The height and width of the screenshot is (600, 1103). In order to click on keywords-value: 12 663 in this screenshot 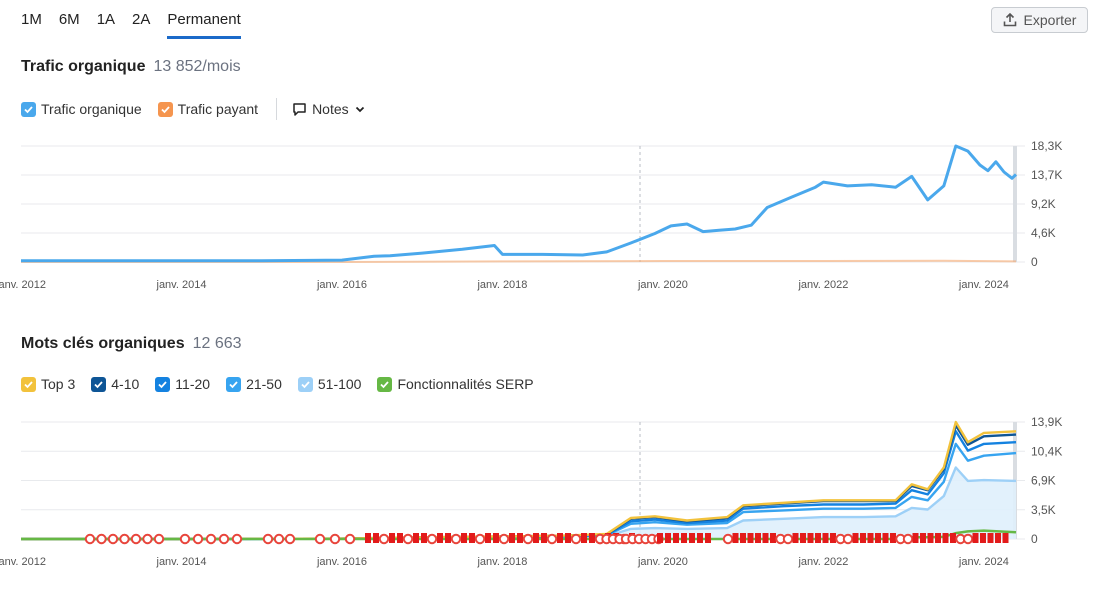, I will do `click(217, 343)`.